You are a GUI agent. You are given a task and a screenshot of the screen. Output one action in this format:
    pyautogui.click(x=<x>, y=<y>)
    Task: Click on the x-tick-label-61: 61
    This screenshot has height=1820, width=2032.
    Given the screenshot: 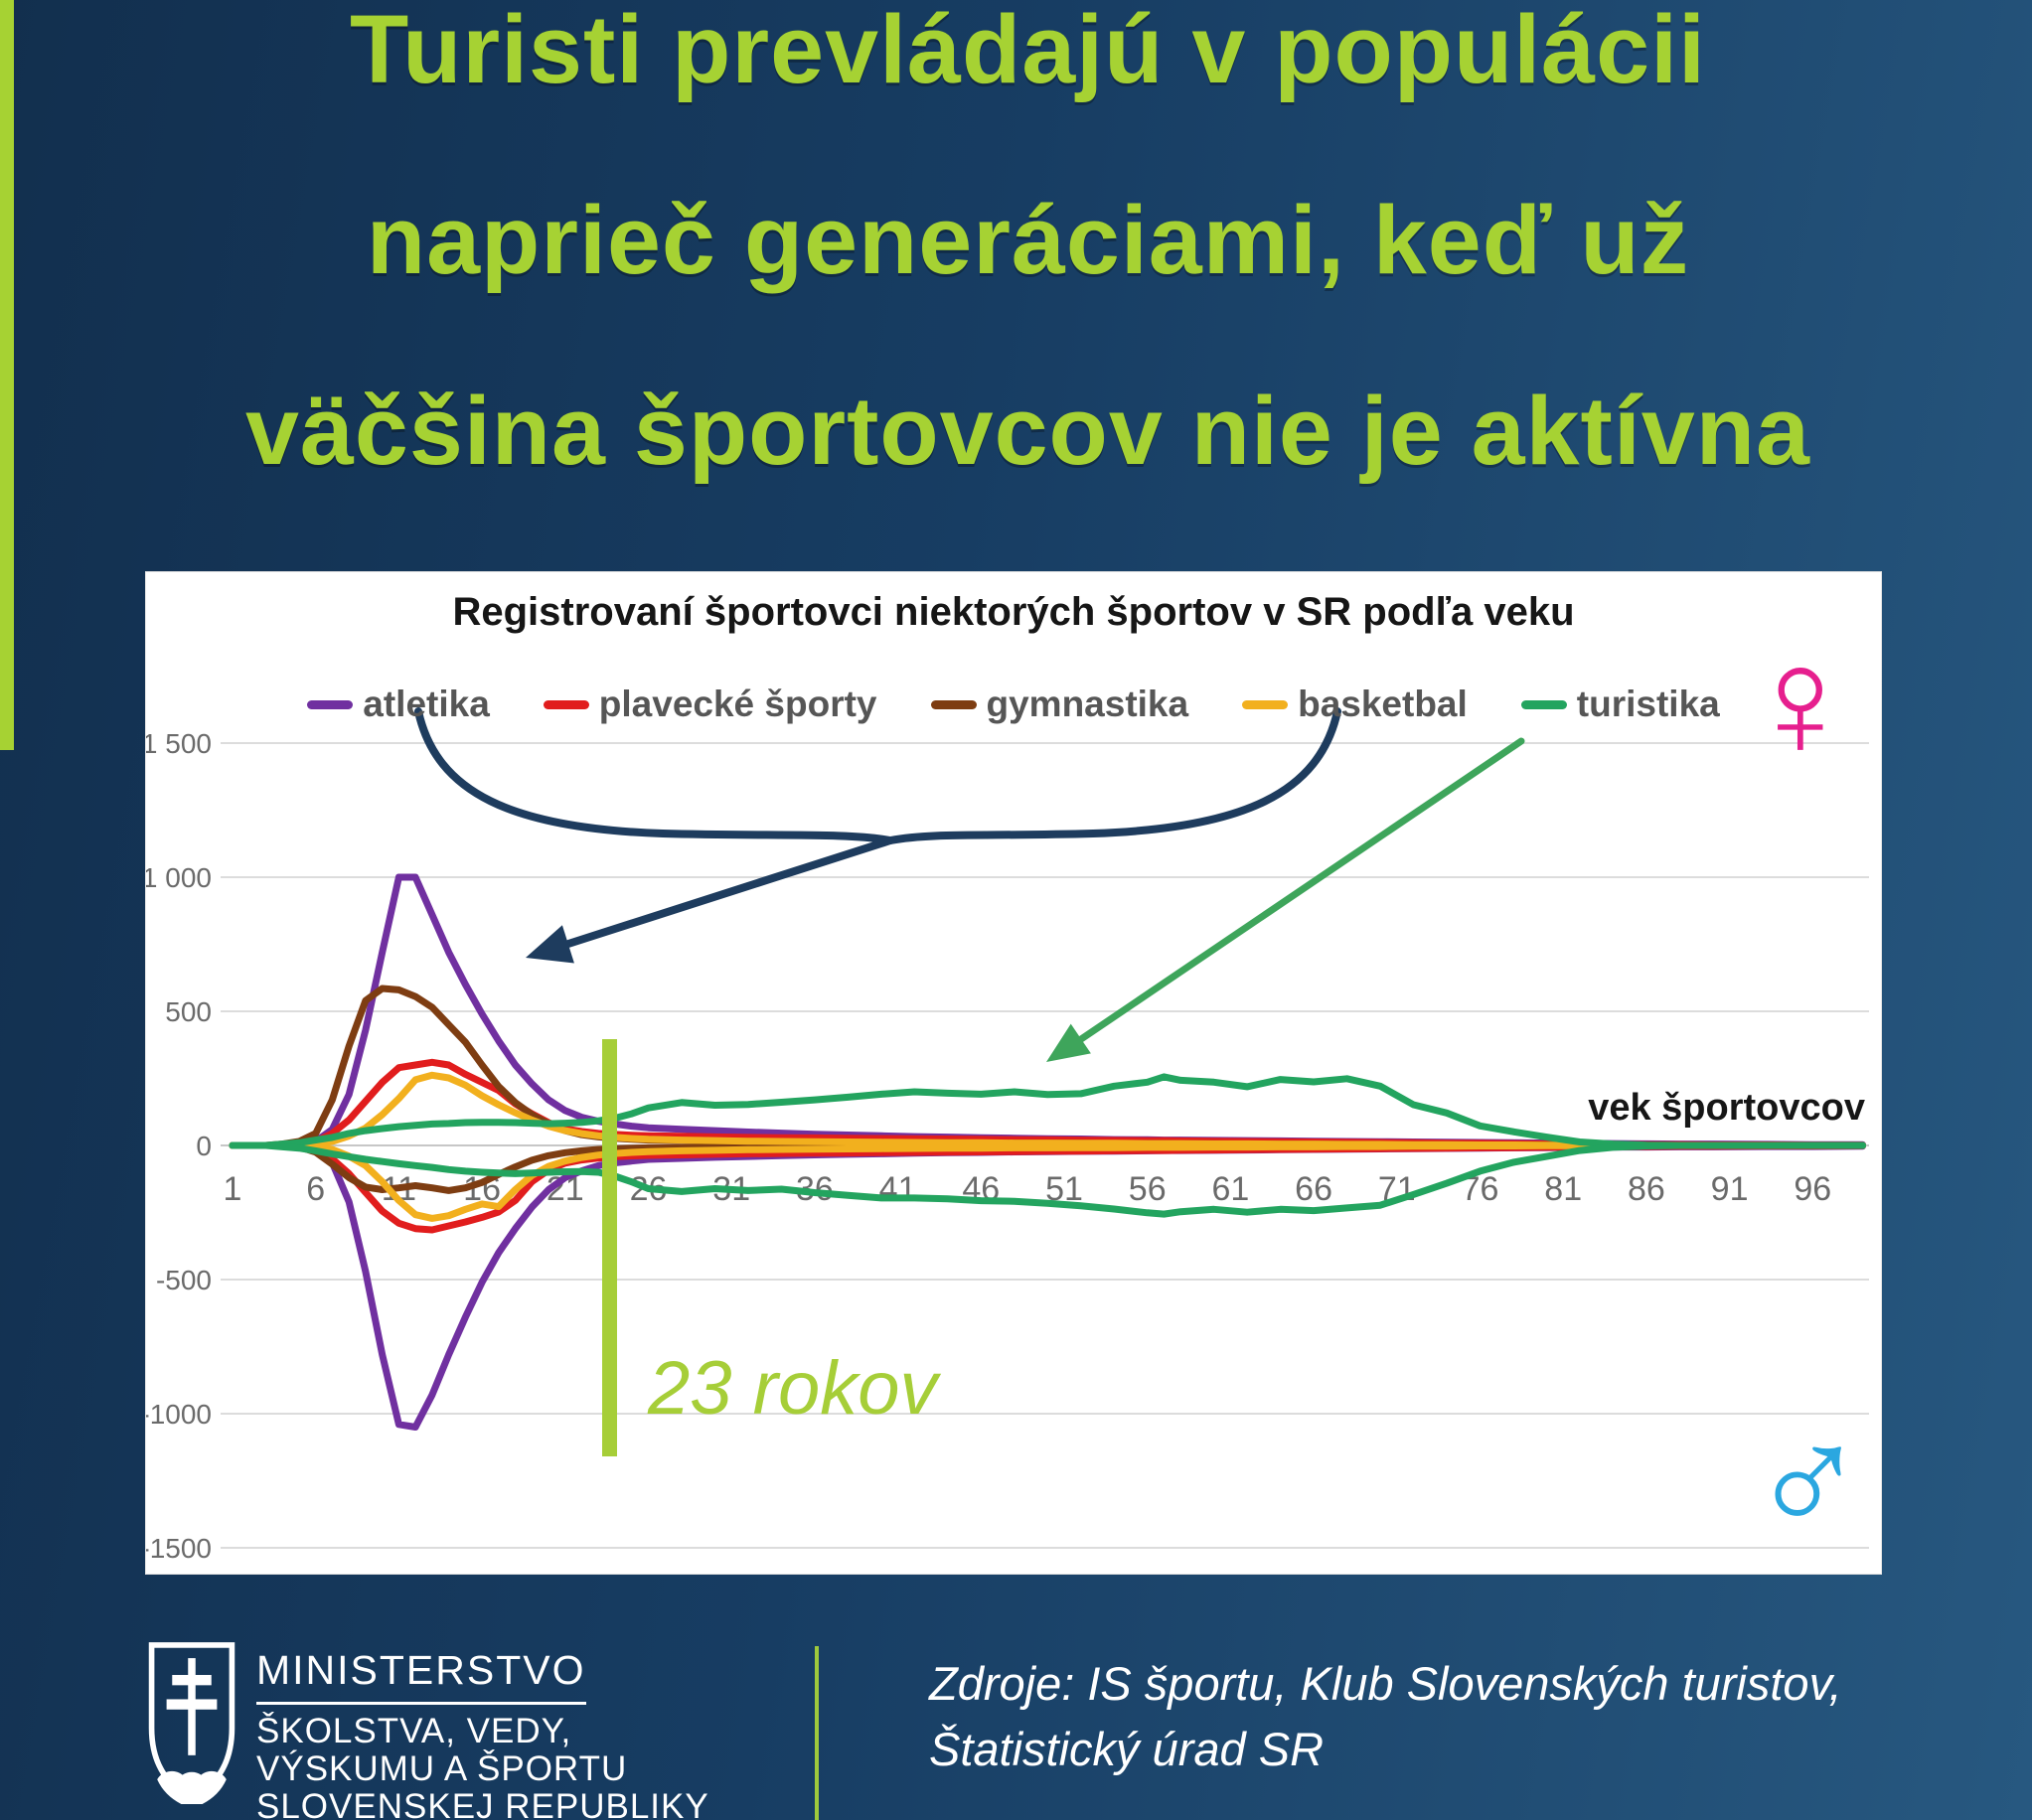 What is the action you would take?
    pyautogui.click(x=1230, y=1189)
    